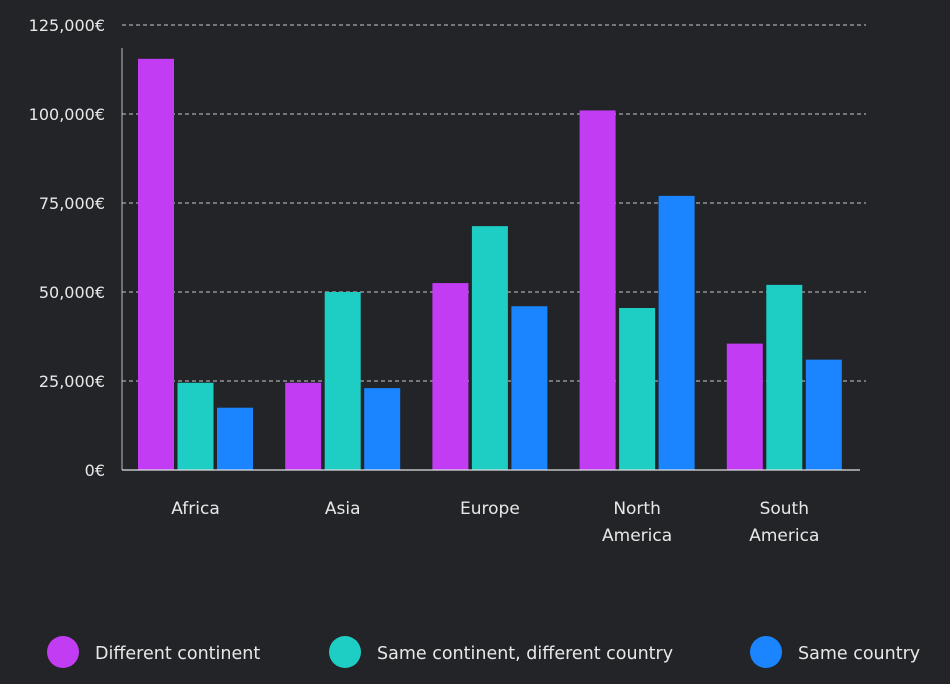 The image size is (950, 684). Describe the element at coordinates (177, 654) in the screenshot. I see `legend-label: Different continent` at that location.